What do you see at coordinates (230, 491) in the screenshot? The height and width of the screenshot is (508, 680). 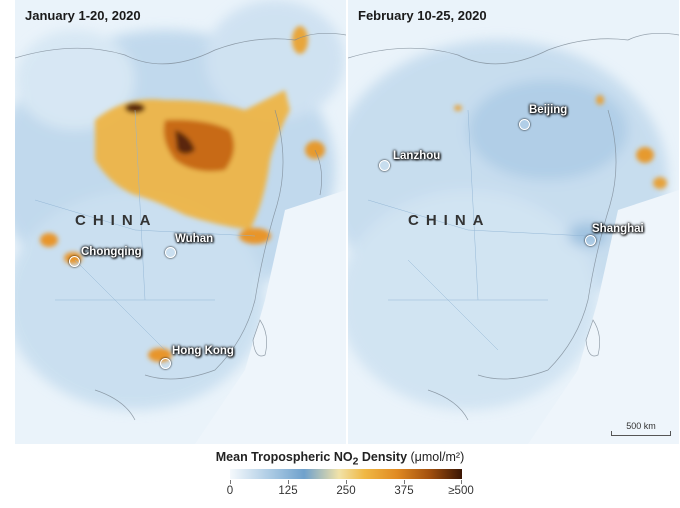 I see `legend-tick-label: 0` at bounding box center [230, 491].